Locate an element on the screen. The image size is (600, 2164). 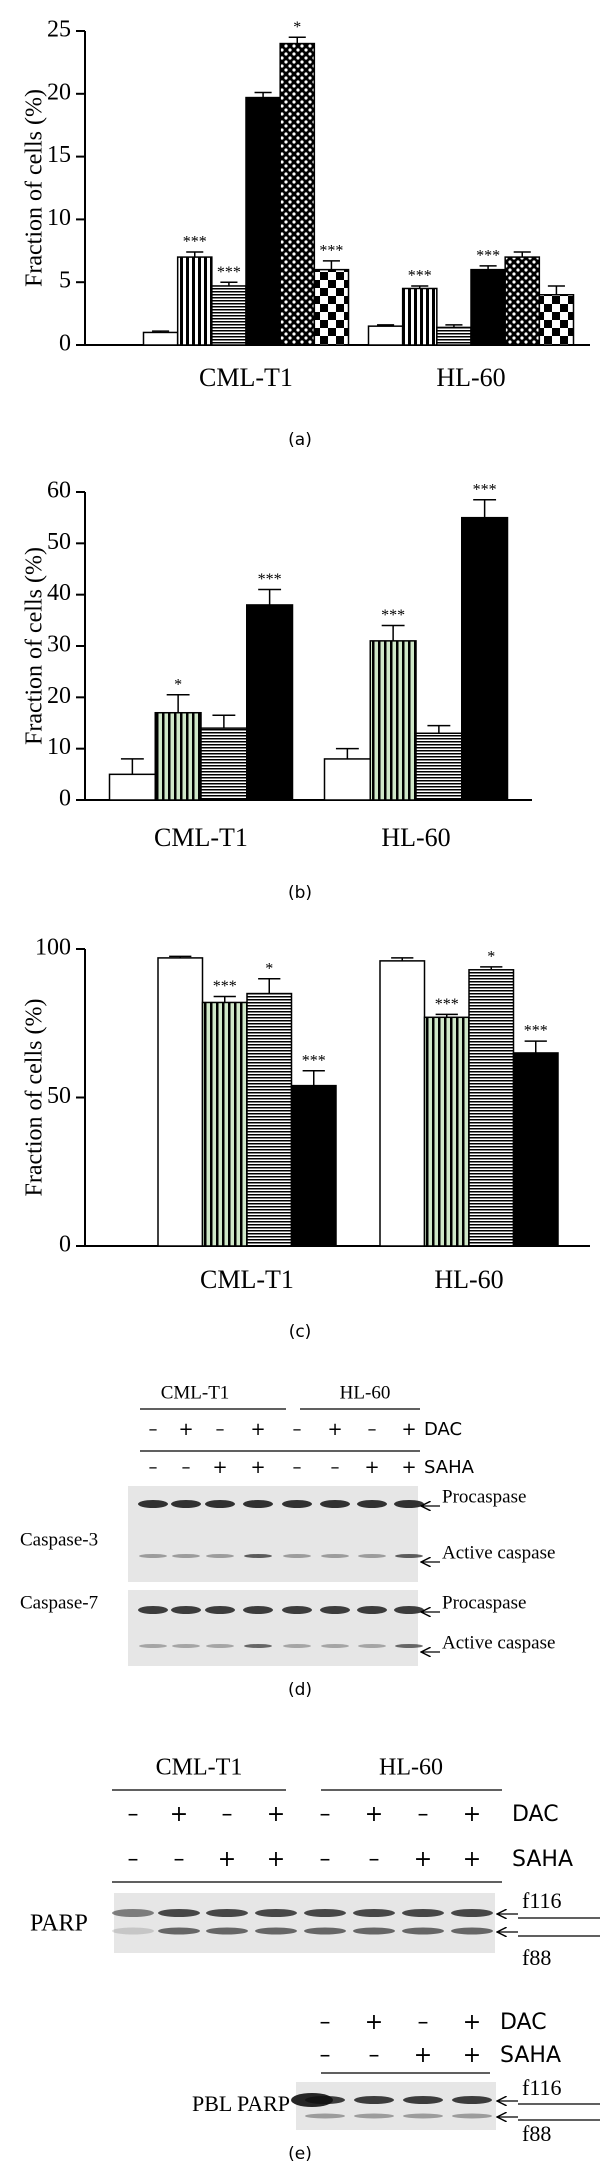
y-tick-label: 15 is located at coordinates (59, 155).